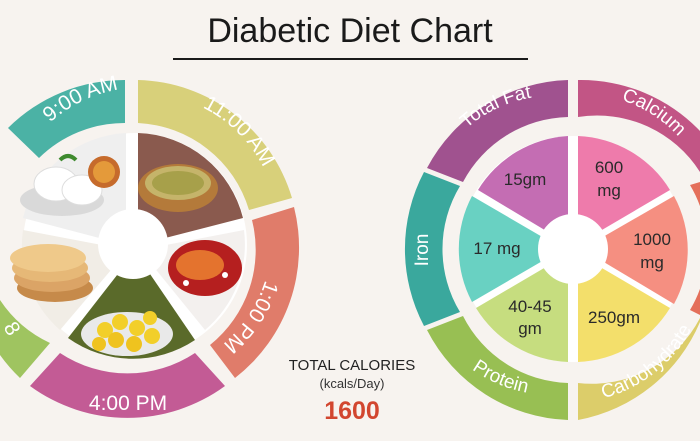  Describe the element at coordinates (255, 292) in the screenshot. I see `ring-segment-1pm` at that location.